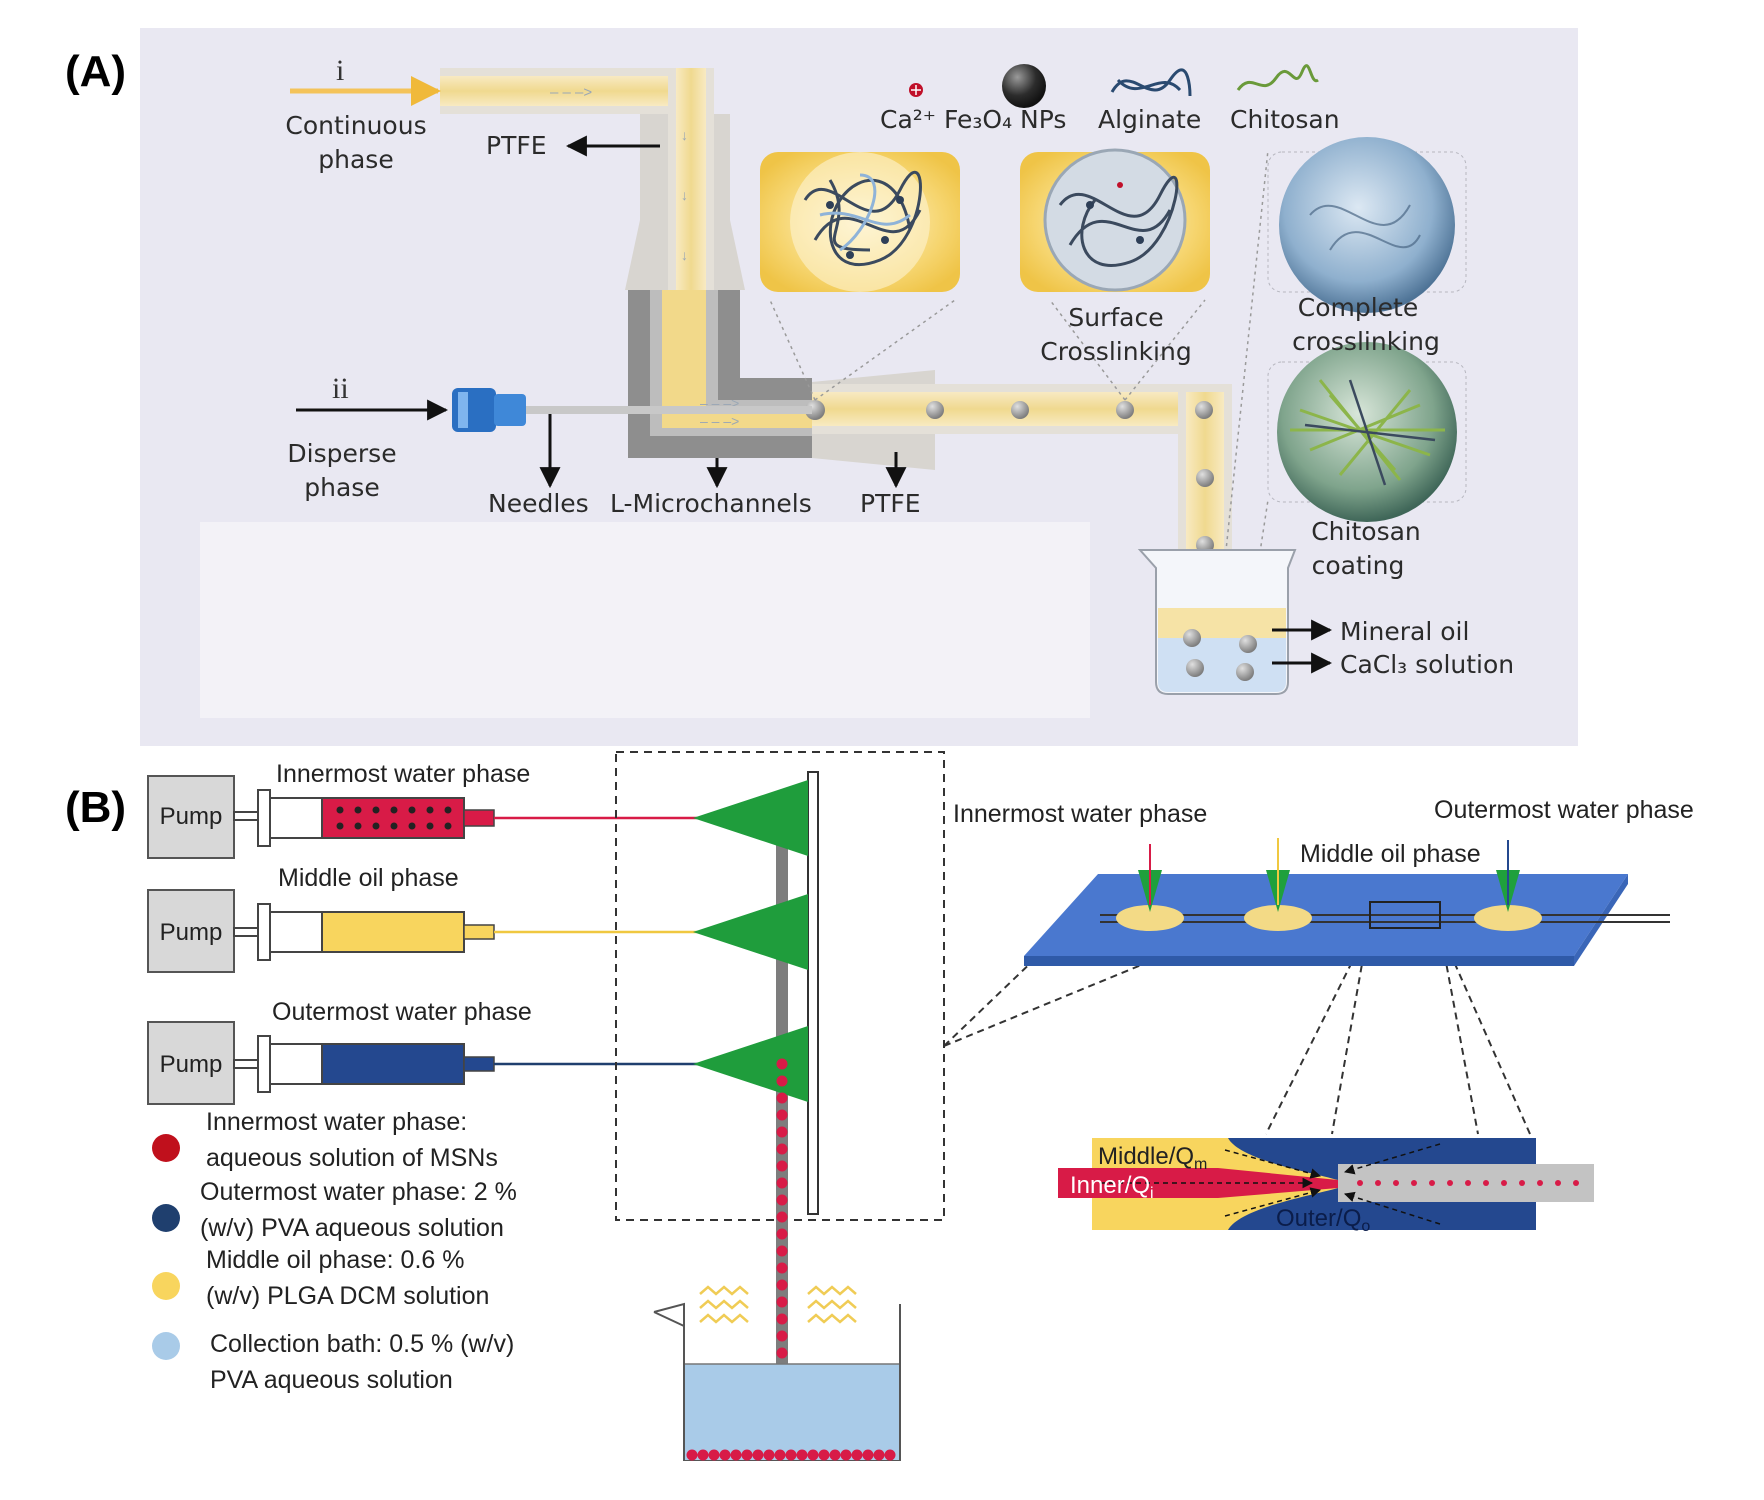 The image size is (1764, 1500). Describe the element at coordinates (1217, 622) in the screenshot. I see `collection-beaker` at that location.